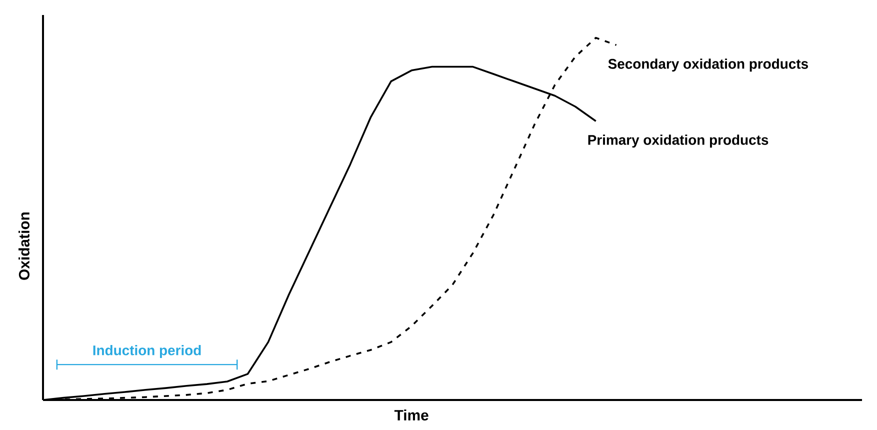 The width and height of the screenshot is (877, 430). I want to click on y-axis-title: Oxidation, so click(24, 246).